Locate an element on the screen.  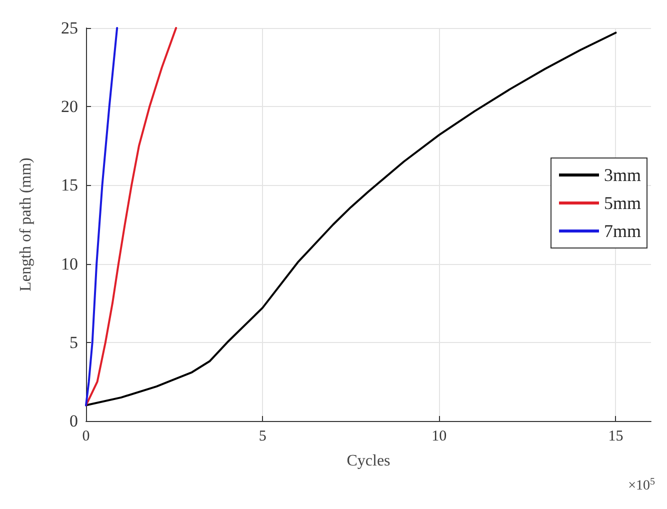
legend-label: 3mm is located at coordinates (623, 175).